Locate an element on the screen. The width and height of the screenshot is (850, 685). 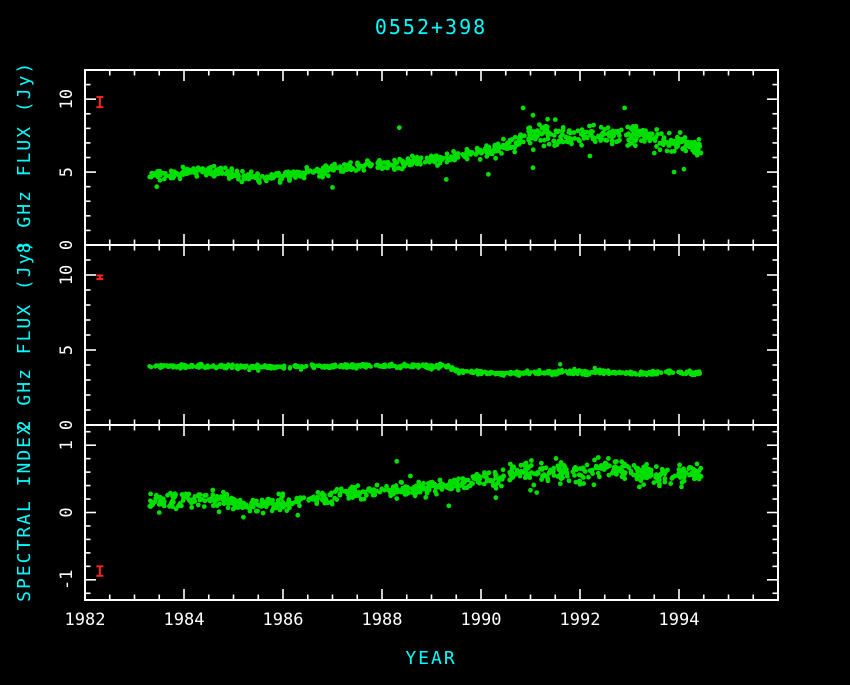
x-tick-label: 1990 is located at coordinates (481, 620).